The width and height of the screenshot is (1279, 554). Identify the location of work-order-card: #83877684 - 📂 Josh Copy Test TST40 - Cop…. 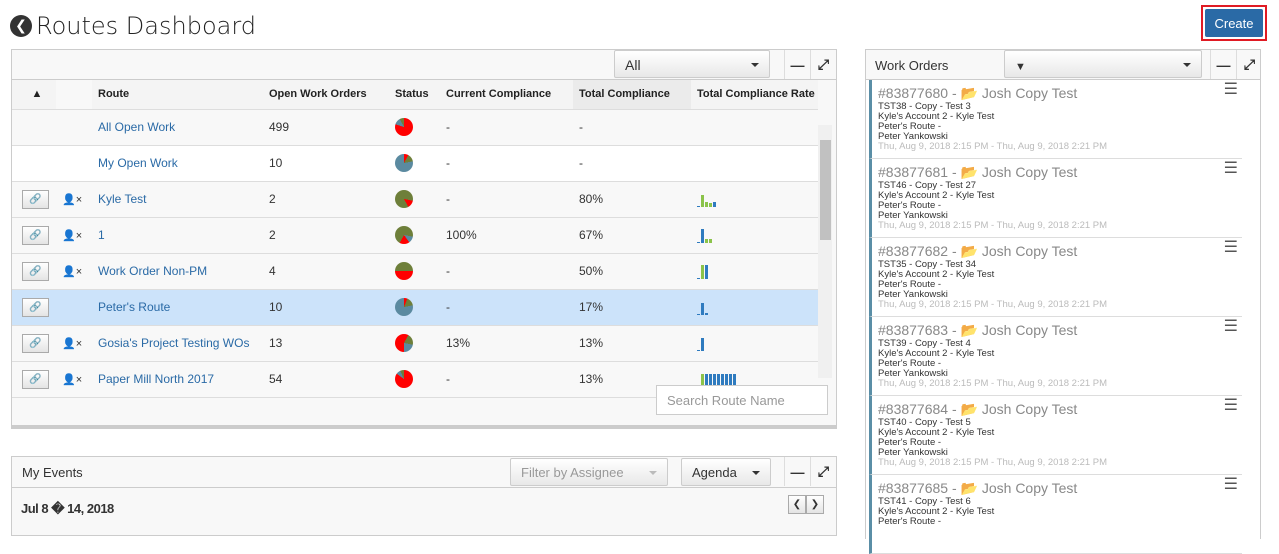
(1055, 435).